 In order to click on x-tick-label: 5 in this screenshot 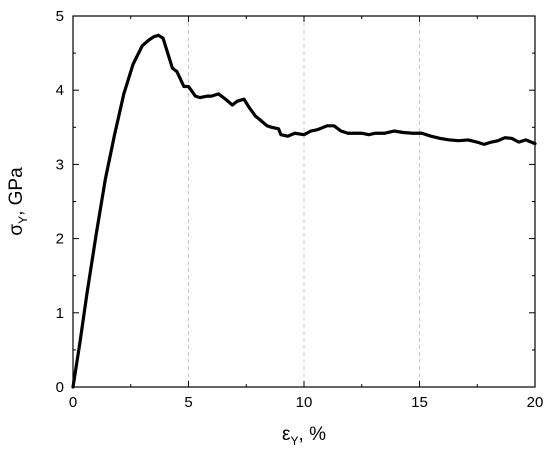, I will do `click(188, 402)`.